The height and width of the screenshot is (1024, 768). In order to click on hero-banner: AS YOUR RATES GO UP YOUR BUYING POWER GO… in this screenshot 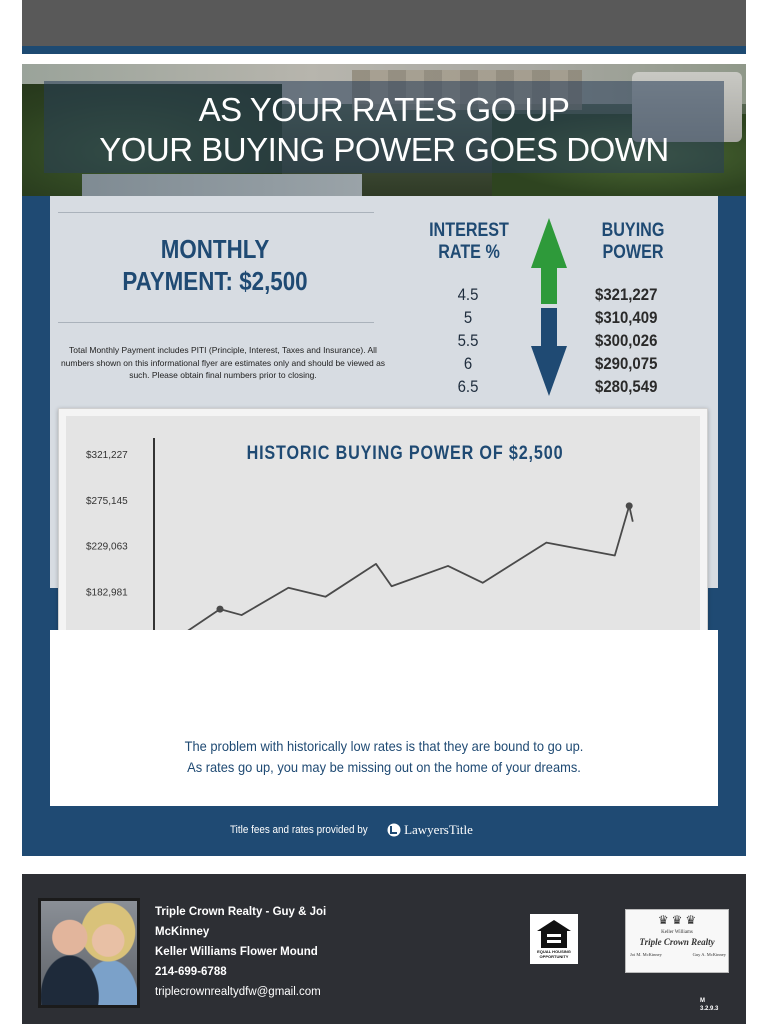, I will do `click(384, 130)`.